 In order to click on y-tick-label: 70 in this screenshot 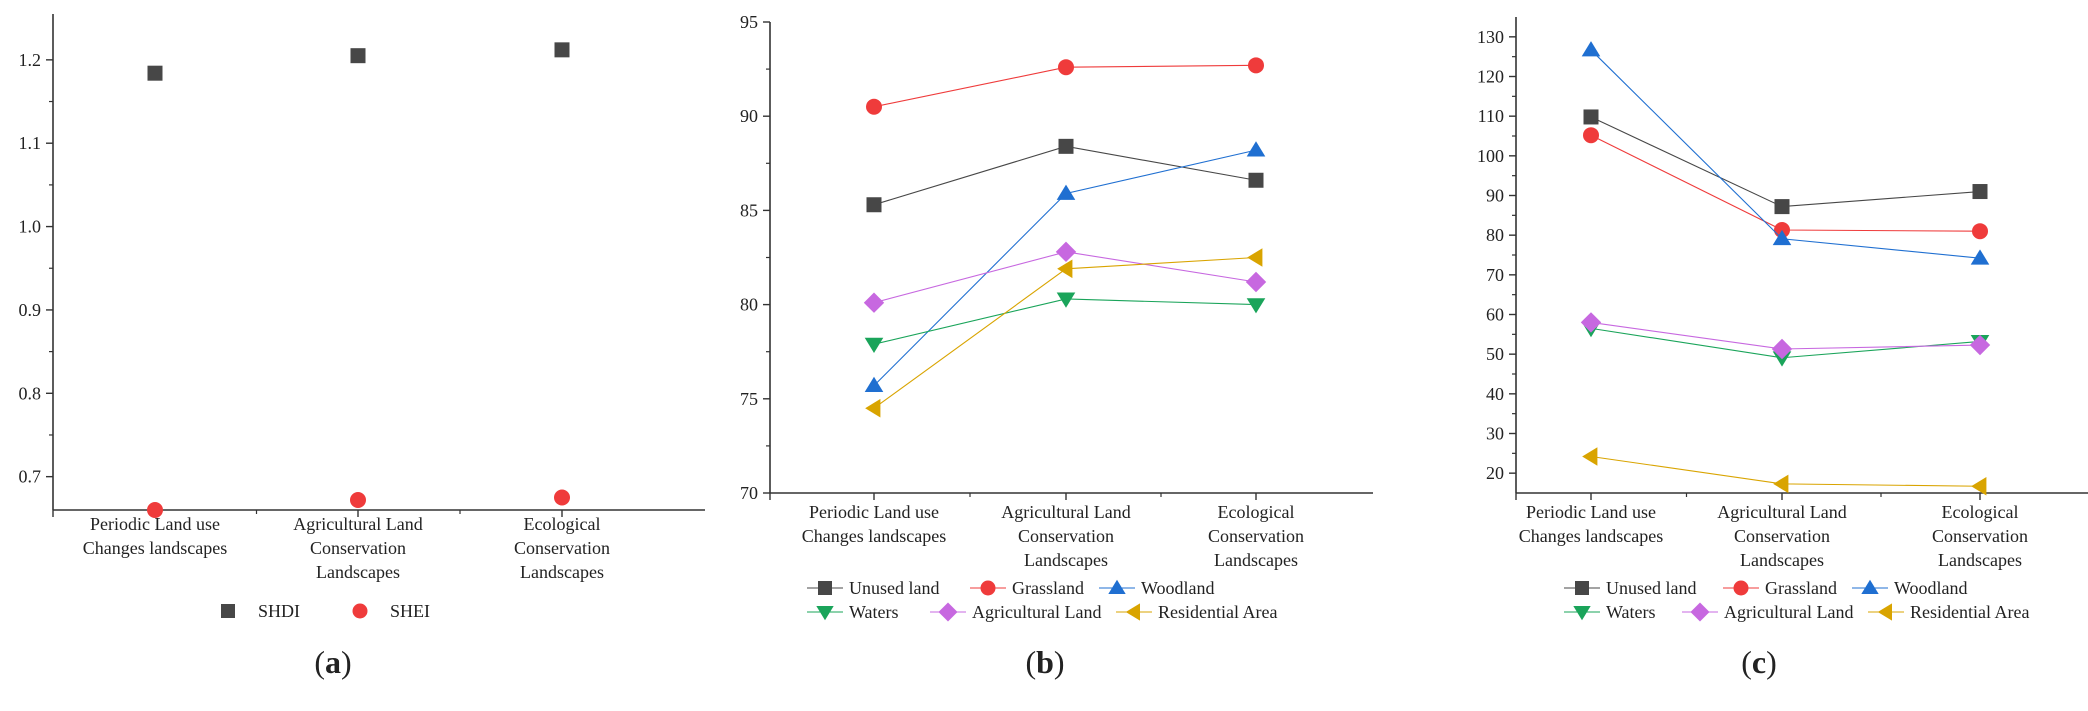, I will do `click(1495, 275)`.